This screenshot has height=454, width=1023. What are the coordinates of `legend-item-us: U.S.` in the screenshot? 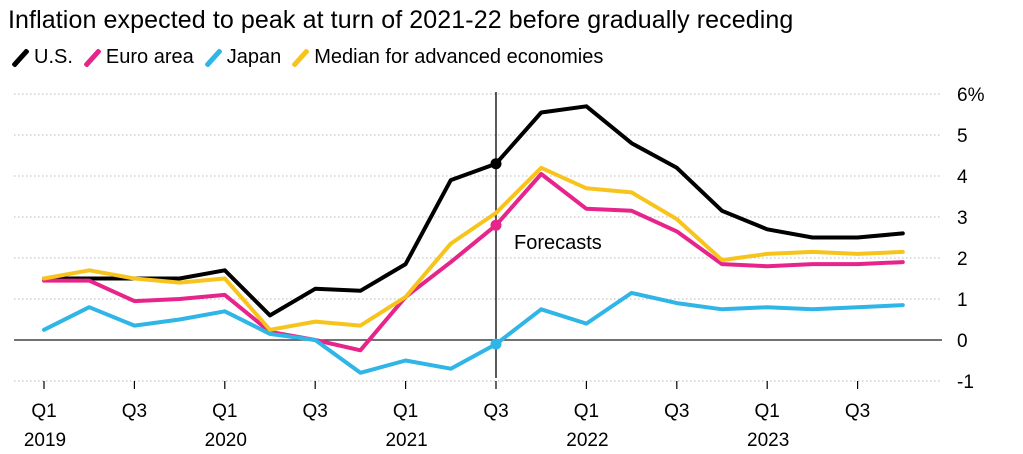 It's located at (42, 57).